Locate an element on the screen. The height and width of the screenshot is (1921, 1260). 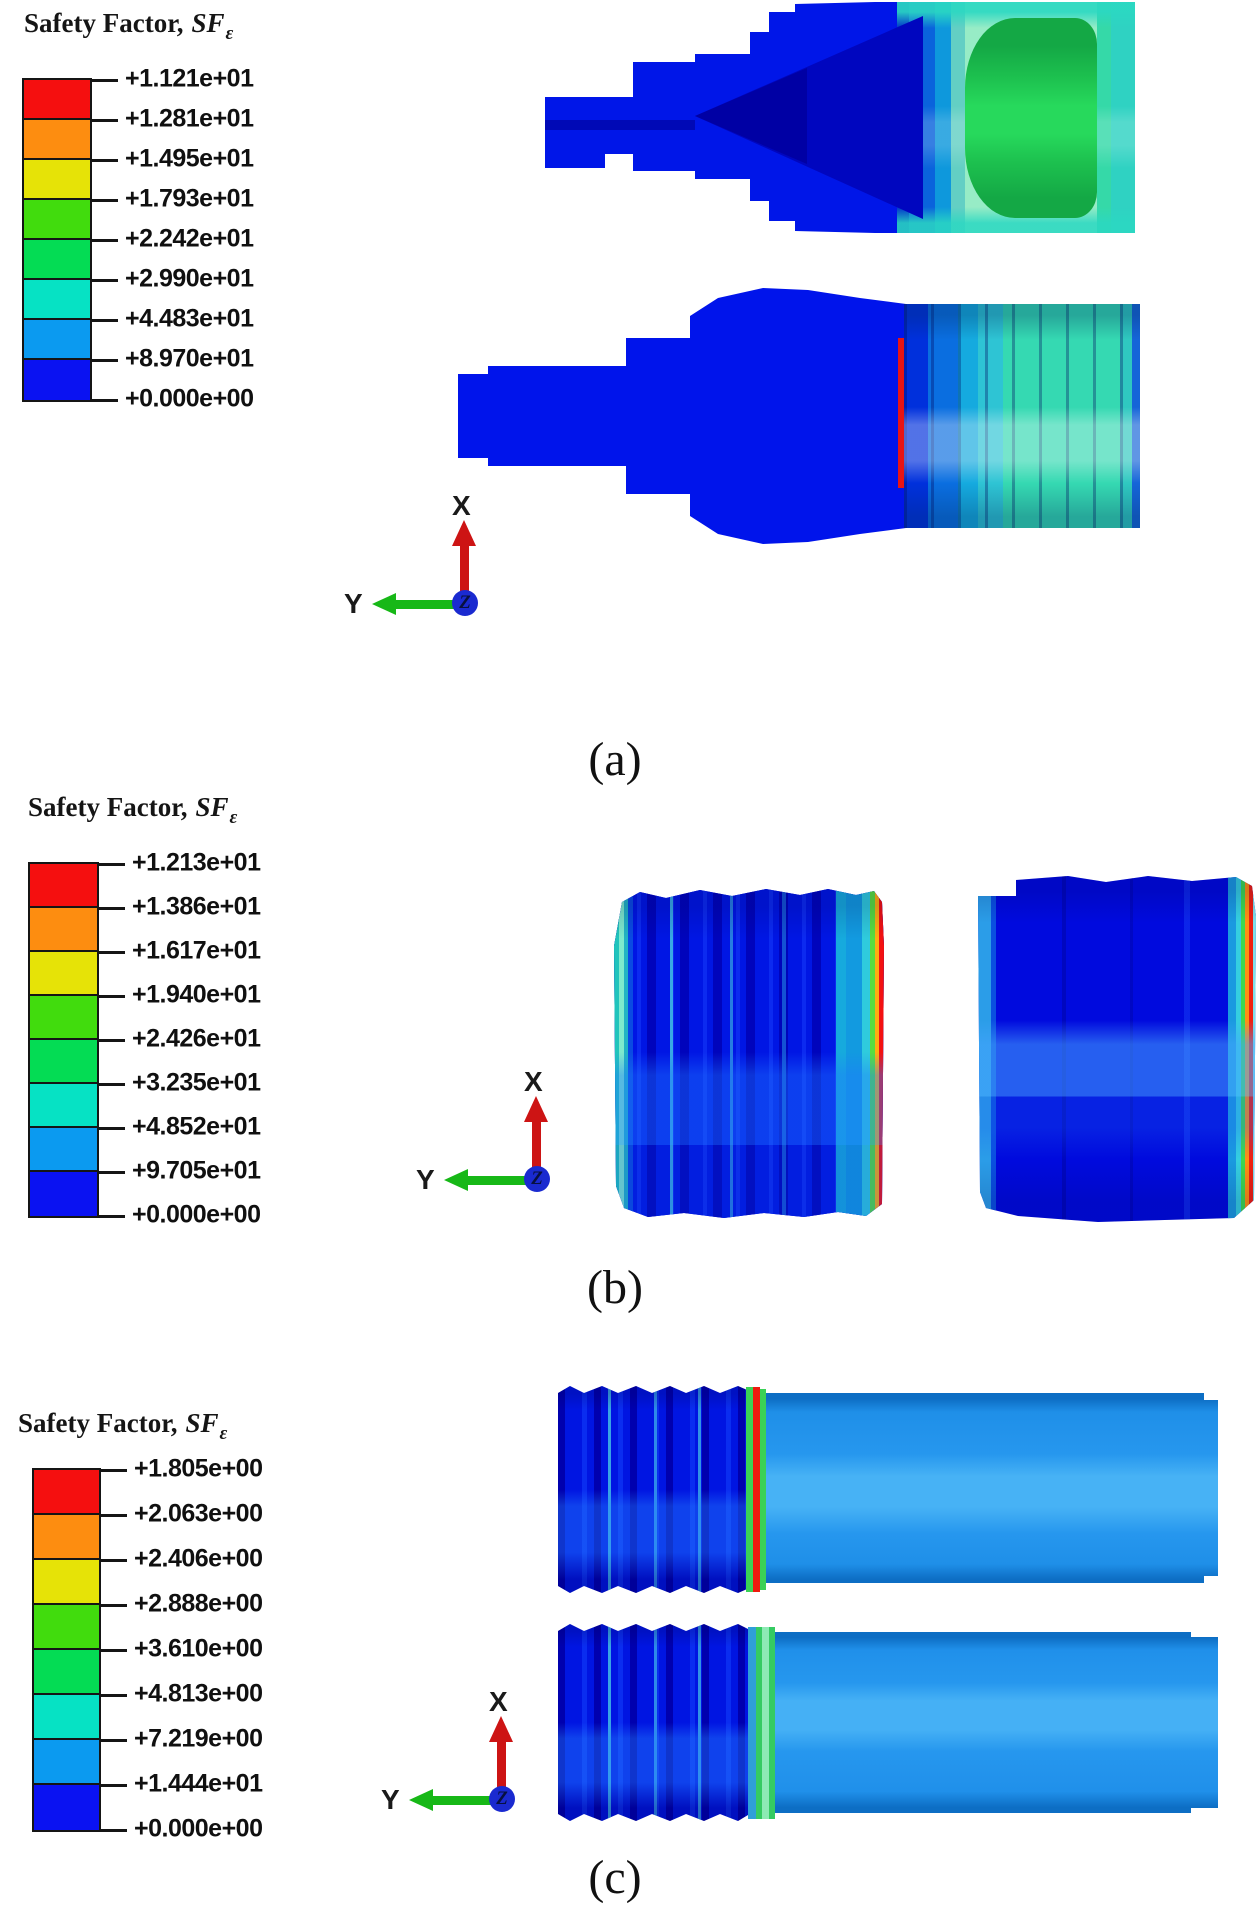
tick-label: +1.281e+01 is located at coordinates (189, 118).